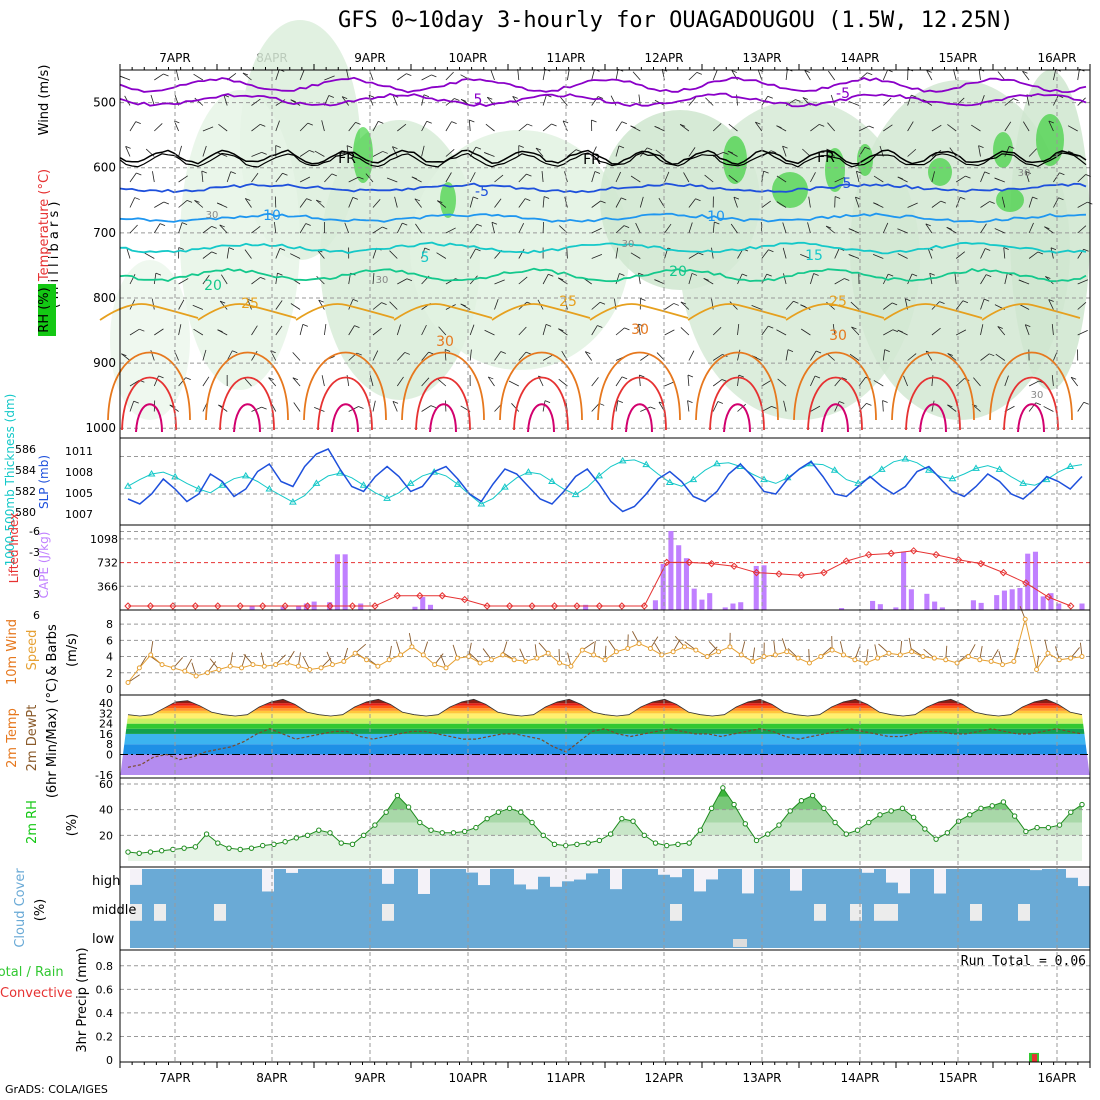 This screenshot has height=1100, width=1100. I want to click on date-bottom-3: 10APR, so click(467, 1078).